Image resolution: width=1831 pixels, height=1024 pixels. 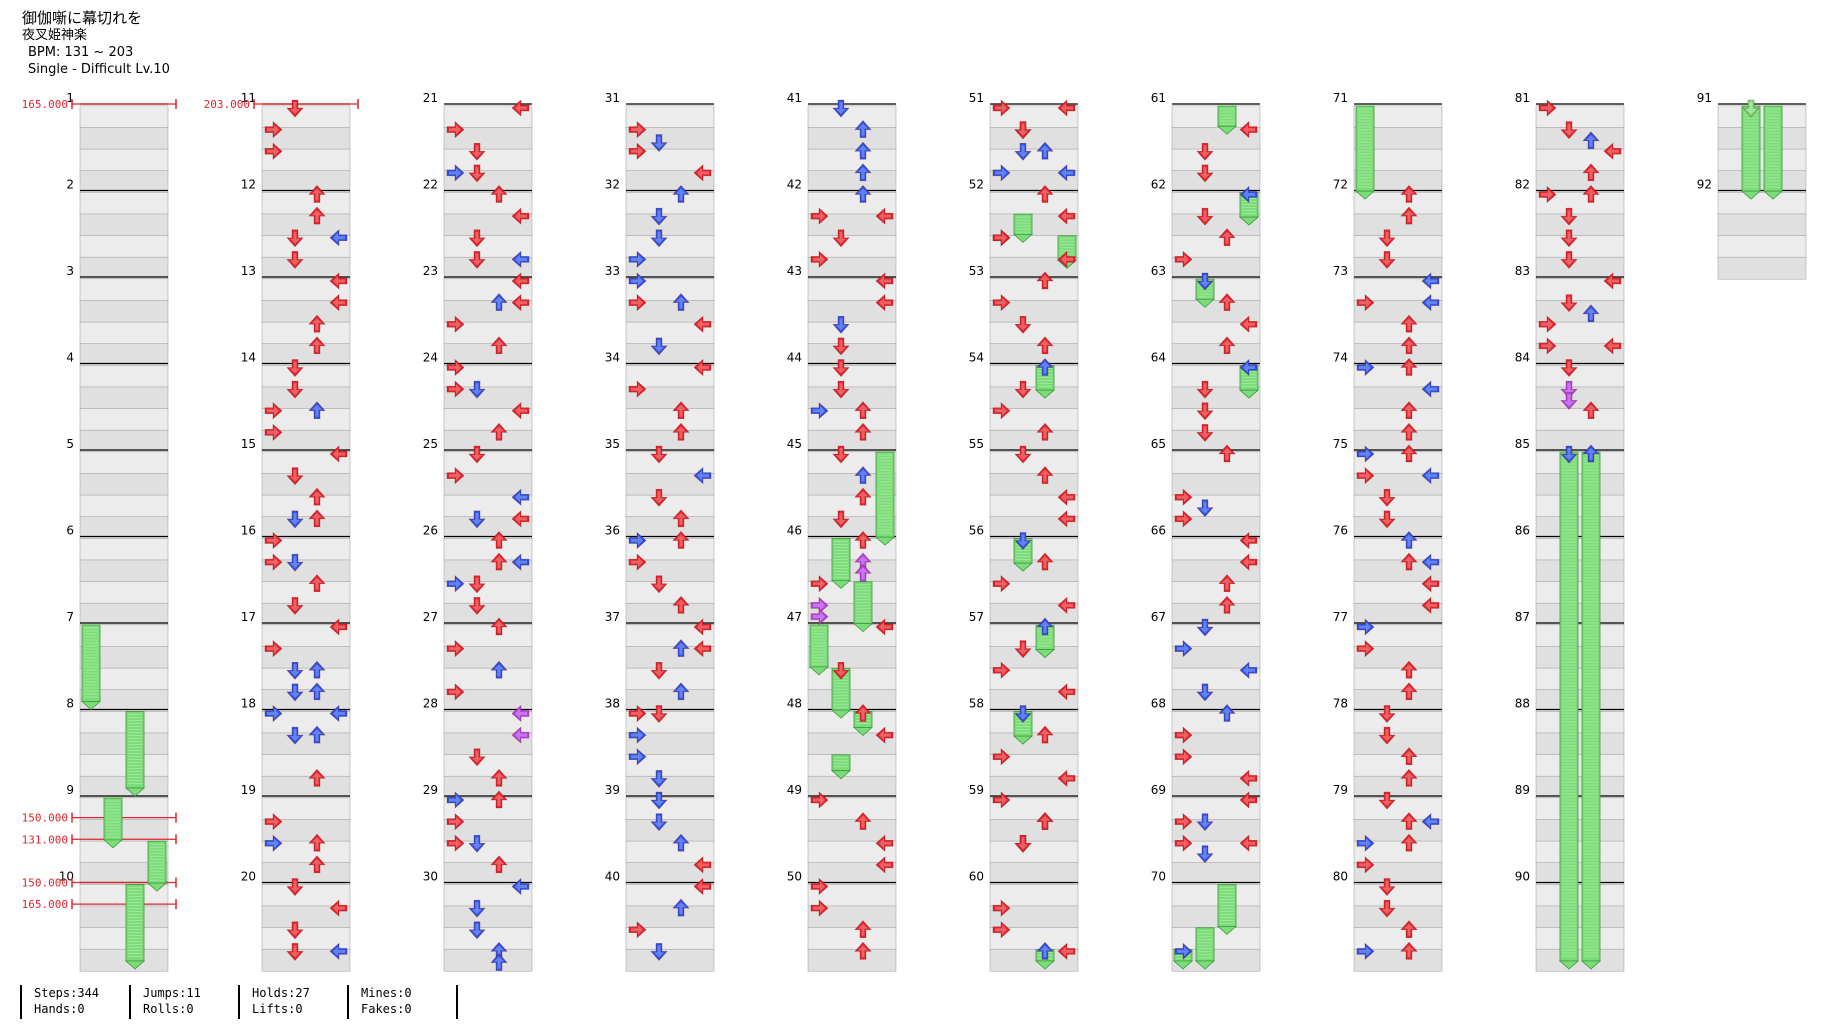 I want to click on measure-number: 16, so click(x=248, y=531).